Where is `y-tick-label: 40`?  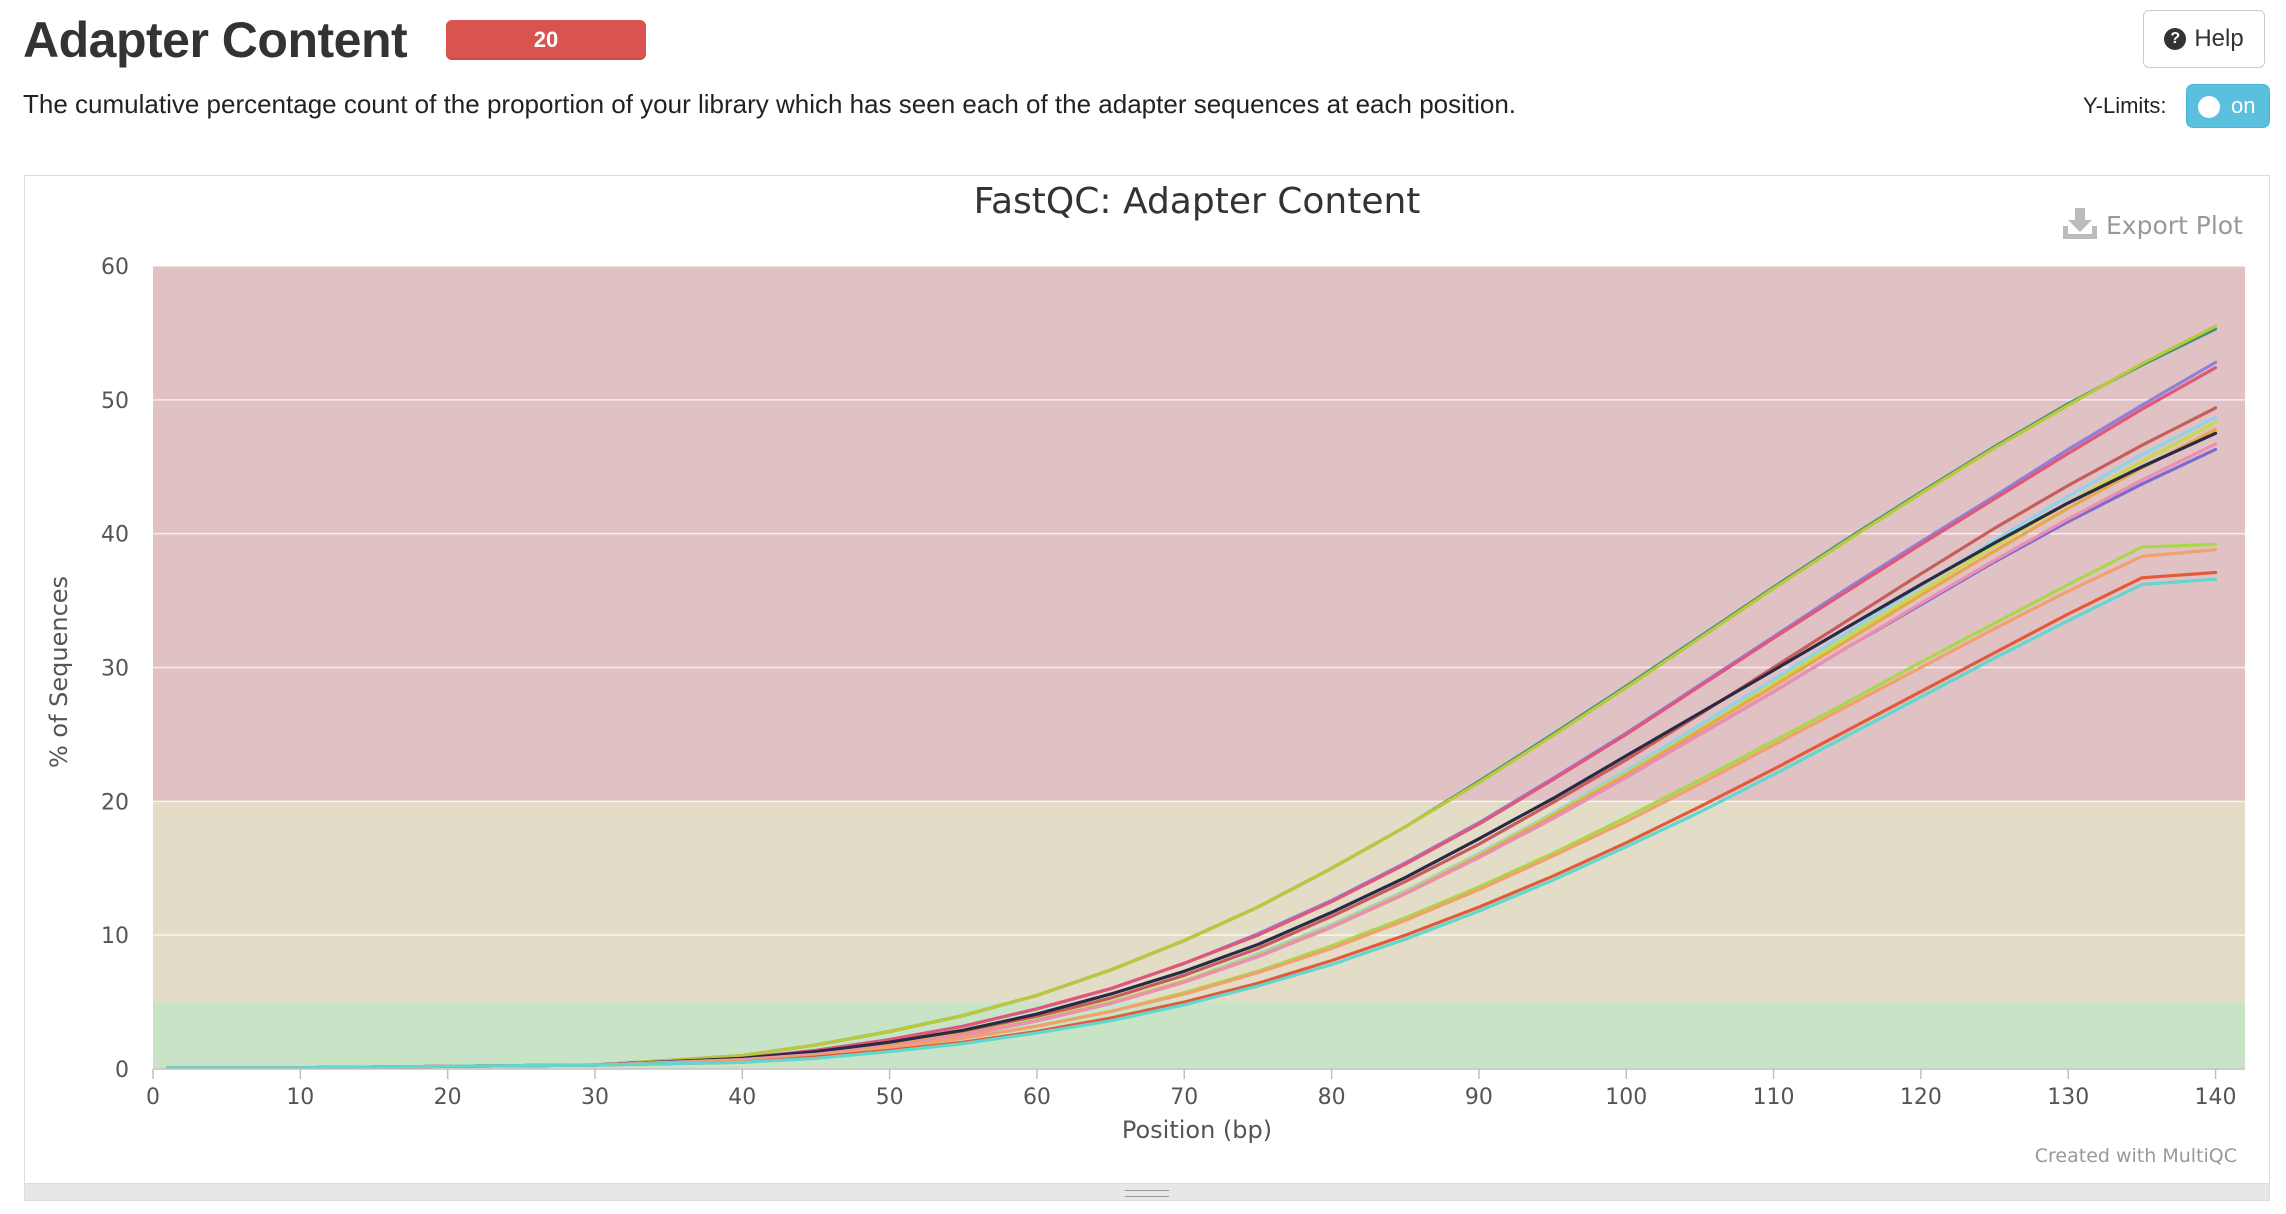 y-tick-label: 40 is located at coordinates (115, 535).